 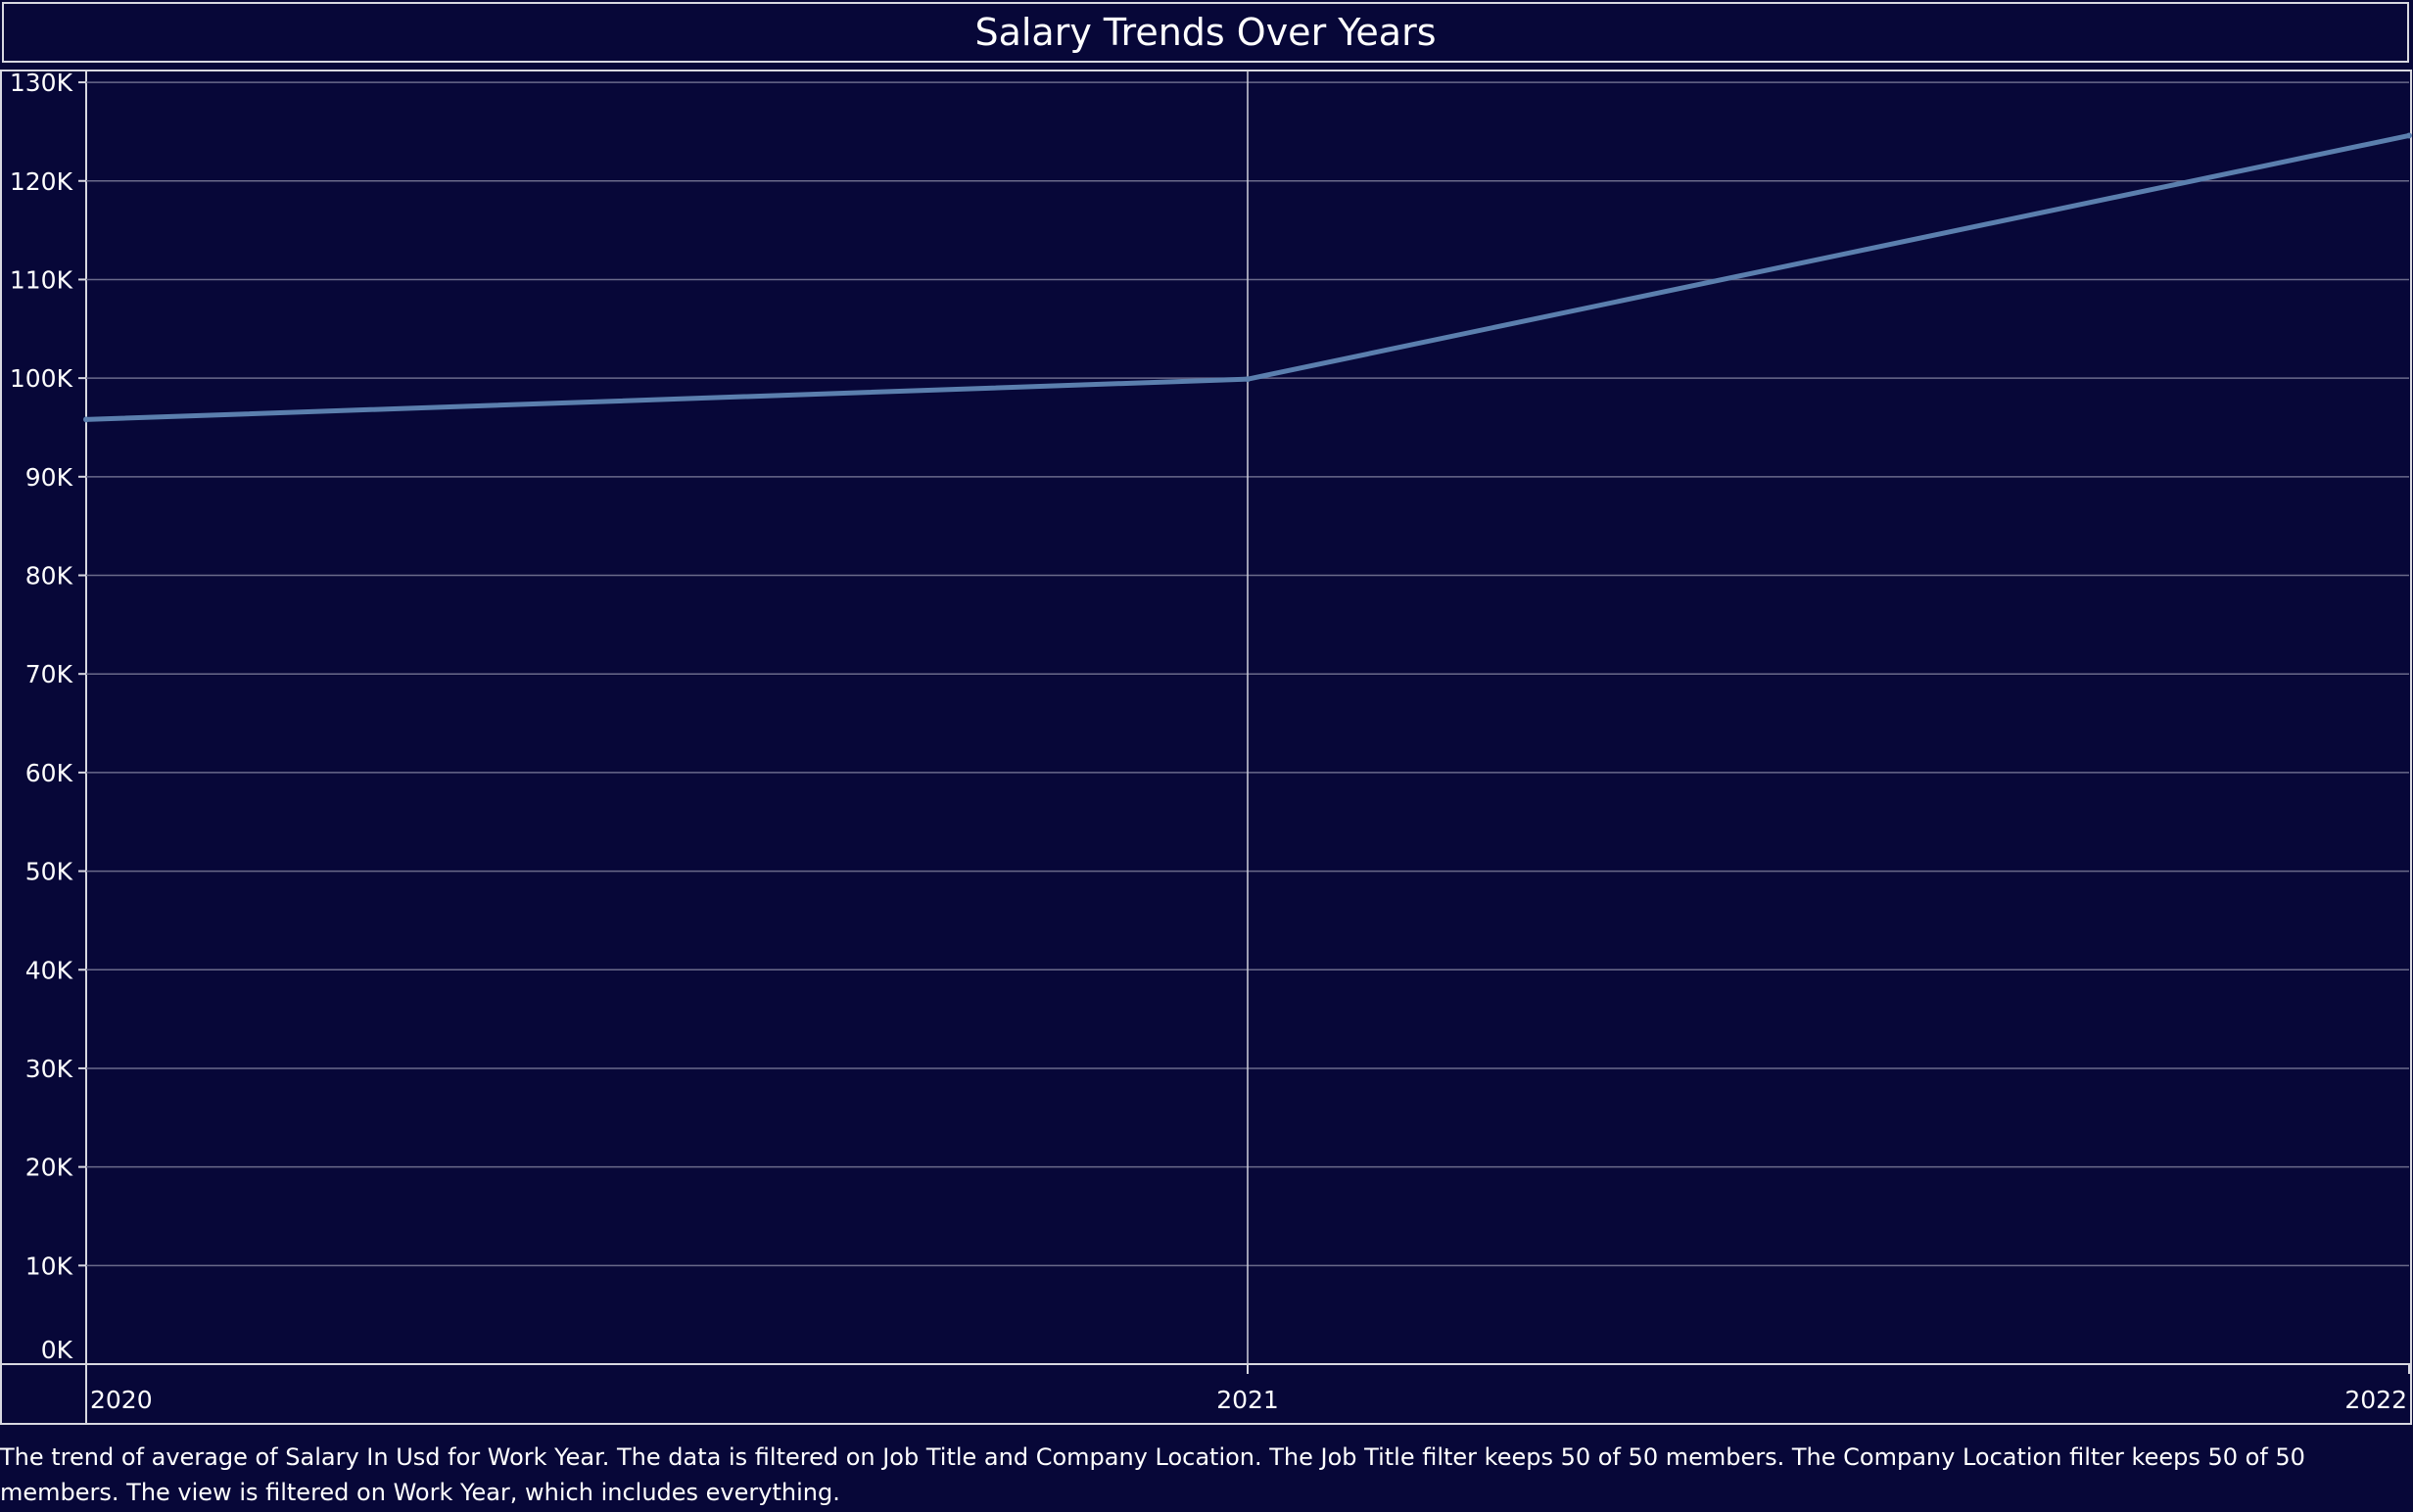 I want to click on x-axis-ticks: 2020 2021 2022, so click(x=1247, y=1389).